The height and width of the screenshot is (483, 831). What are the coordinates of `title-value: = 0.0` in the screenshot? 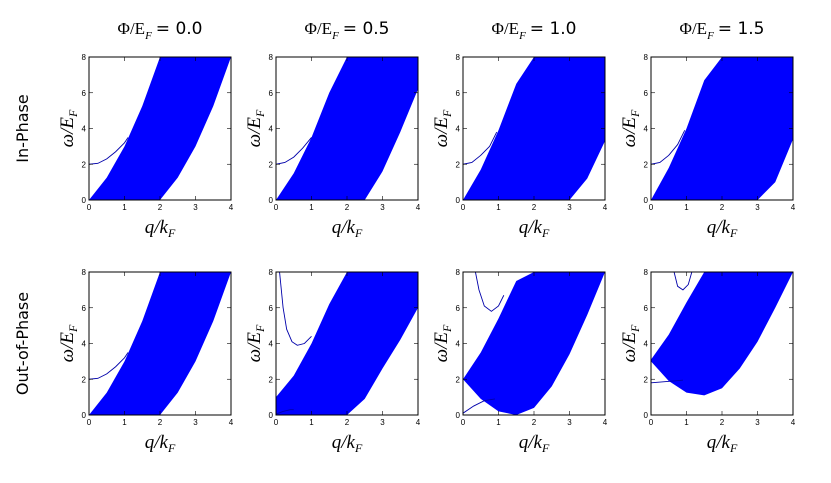 It's located at (179, 29).